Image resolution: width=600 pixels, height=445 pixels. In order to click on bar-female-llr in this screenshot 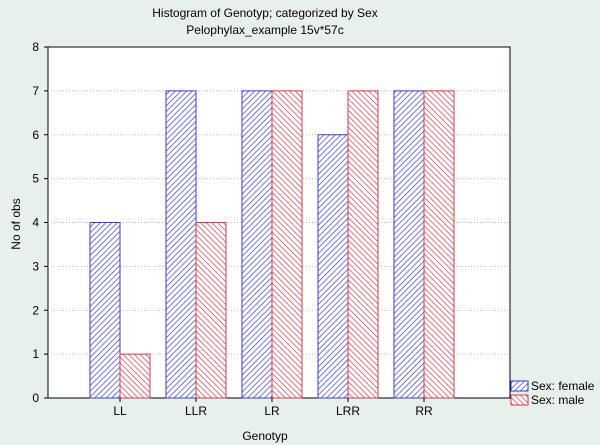, I will do `click(181, 244)`.